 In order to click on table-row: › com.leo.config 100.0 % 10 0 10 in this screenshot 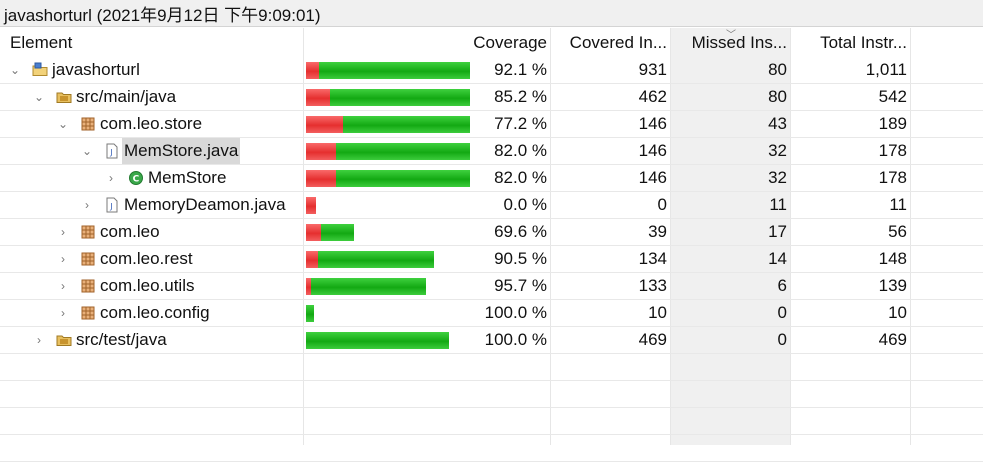, I will do `click(491, 313)`.